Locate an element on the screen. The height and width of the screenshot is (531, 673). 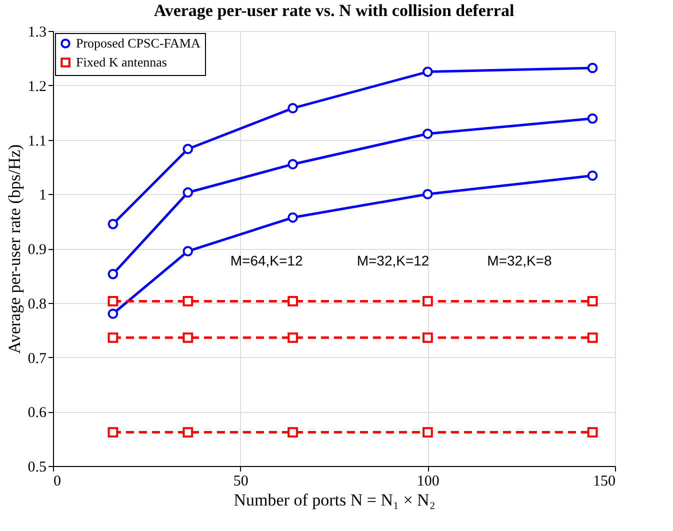
x-tick-label: 50 is located at coordinates (240, 482).